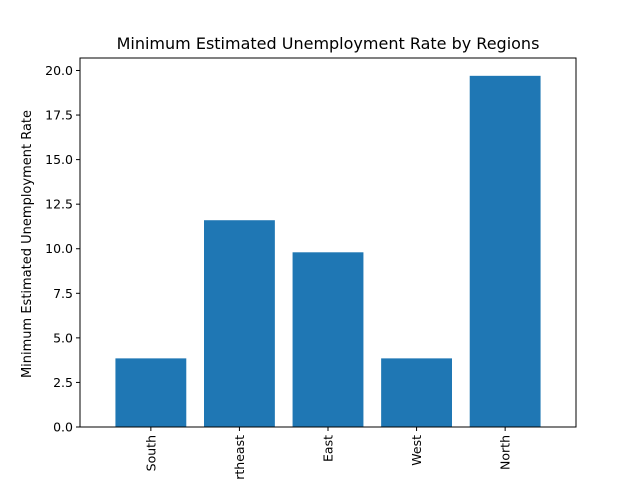 The image size is (640, 480). I want to click on bar-east, so click(328, 339).